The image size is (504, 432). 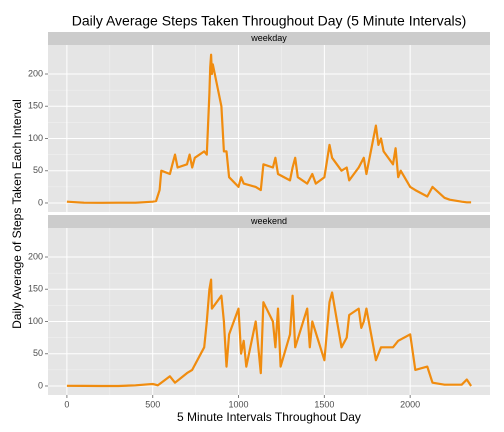 I want to click on facet-label: weekday, so click(x=268, y=38).